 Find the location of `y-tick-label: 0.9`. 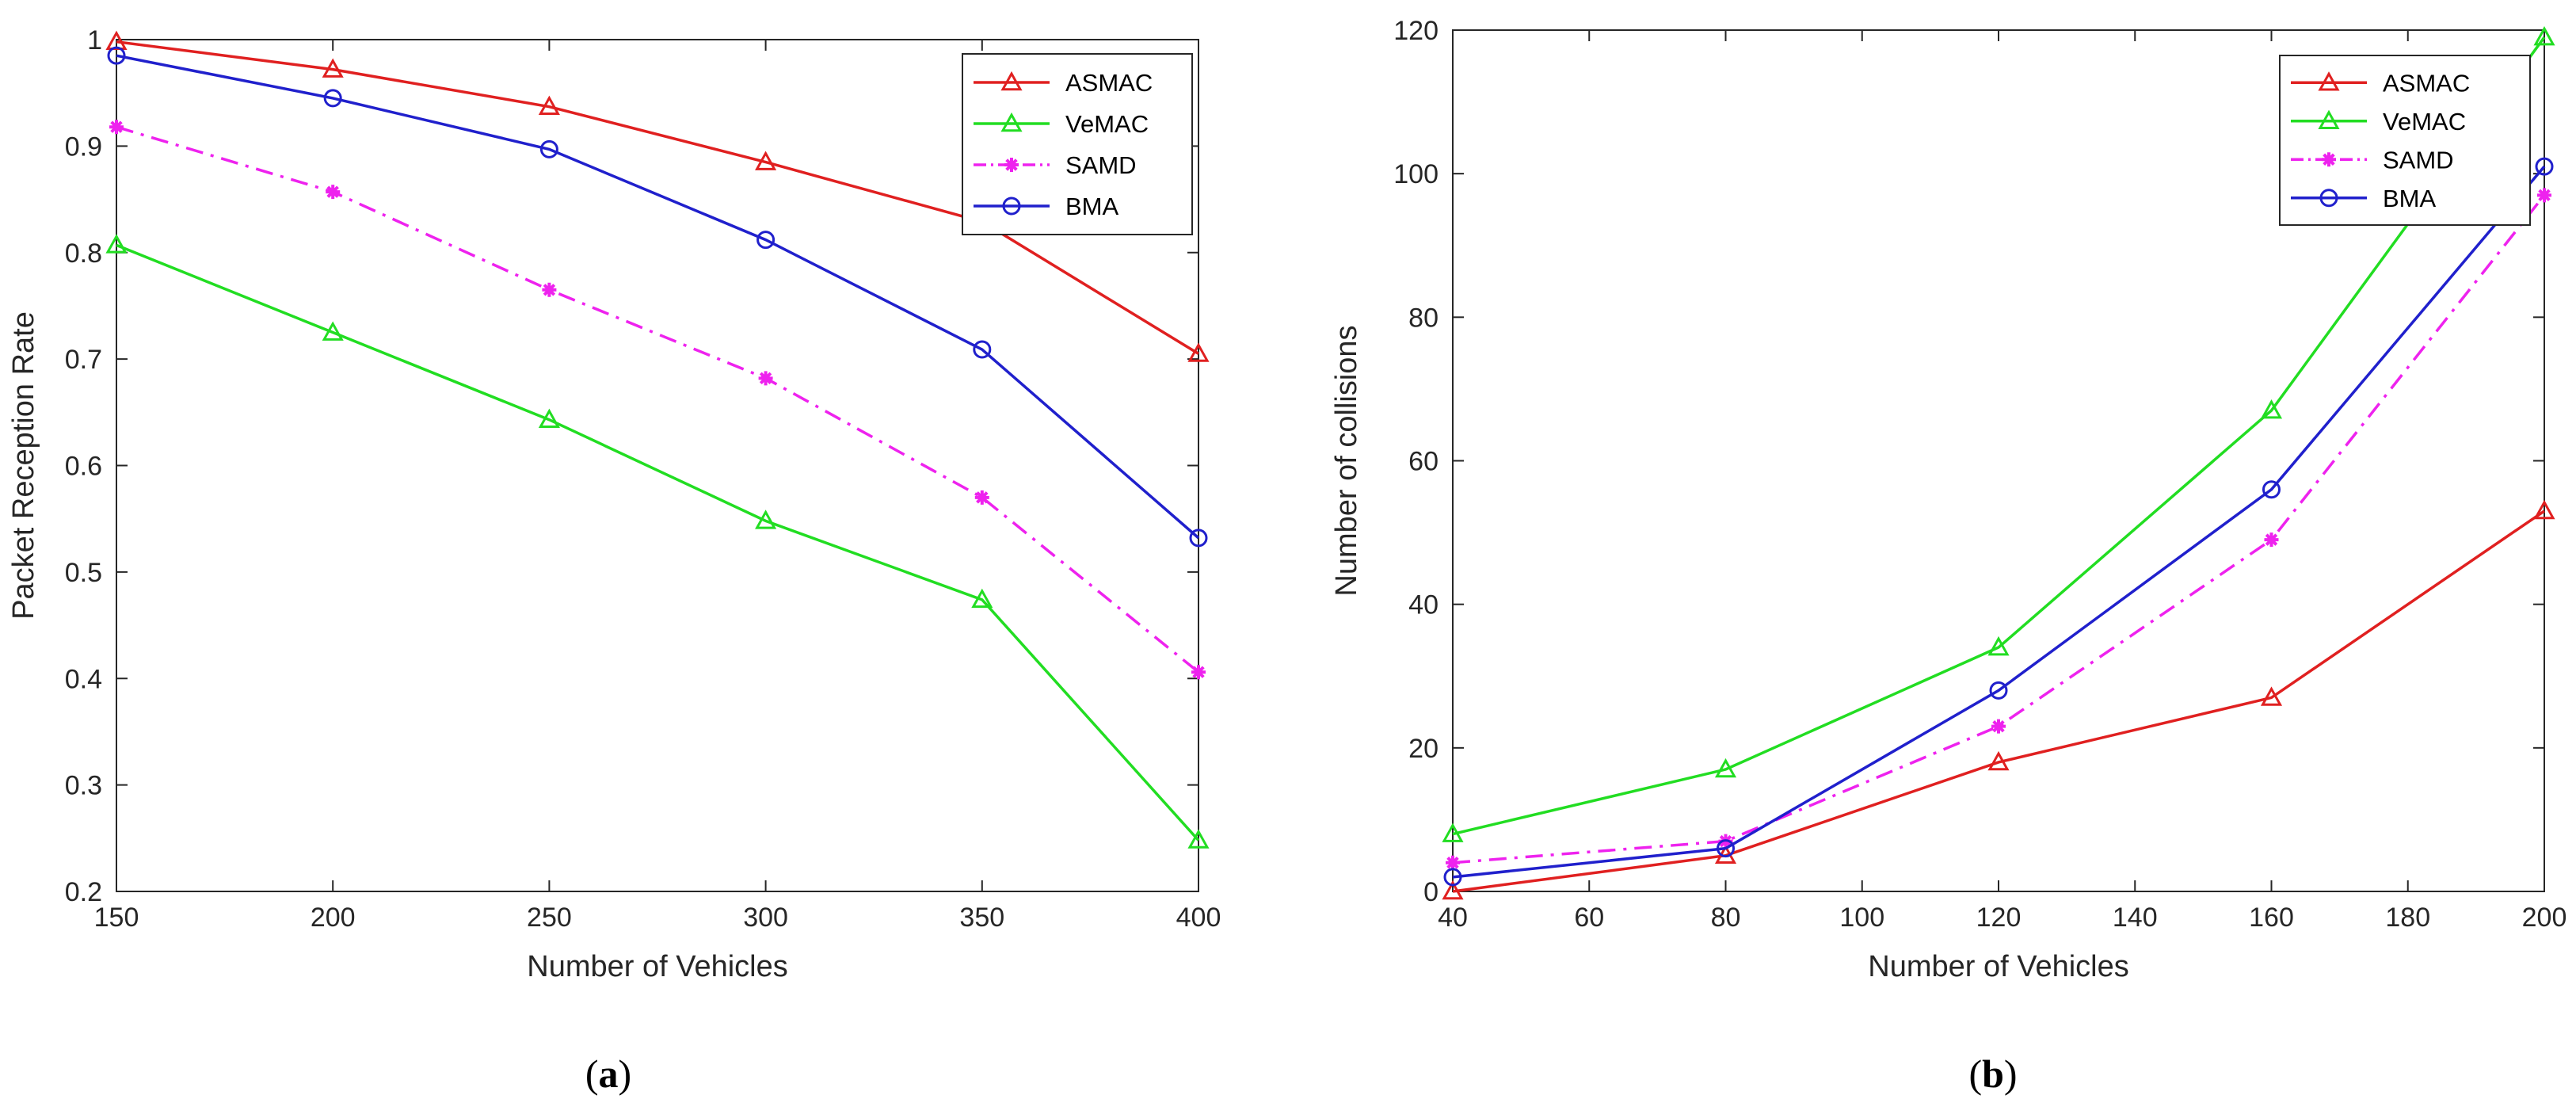

y-tick-label: 0.9 is located at coordinates (83, 147).